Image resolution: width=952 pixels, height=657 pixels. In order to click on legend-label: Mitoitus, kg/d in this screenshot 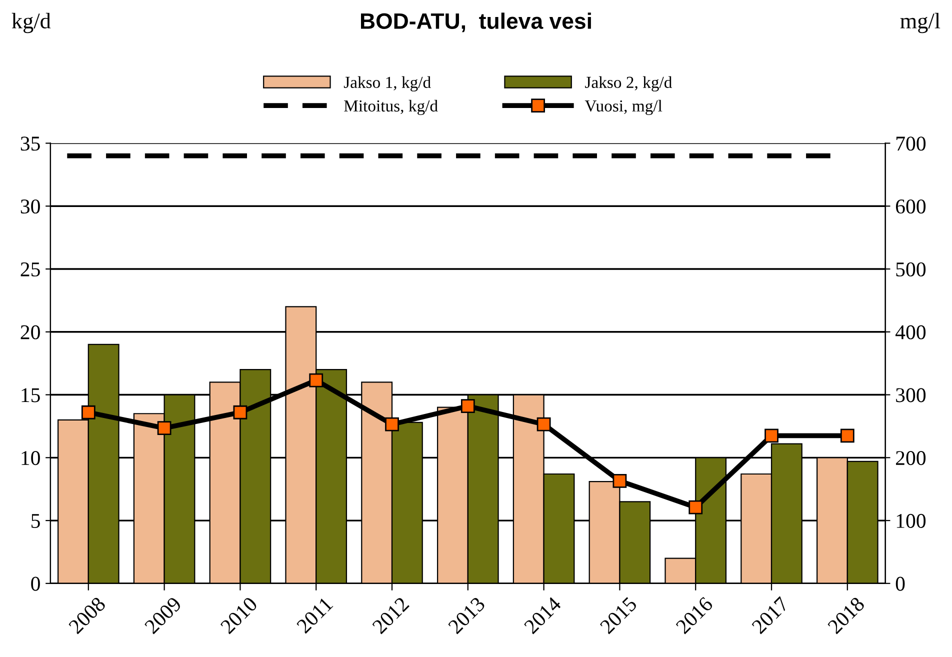, I will do `click(391, 108)`.